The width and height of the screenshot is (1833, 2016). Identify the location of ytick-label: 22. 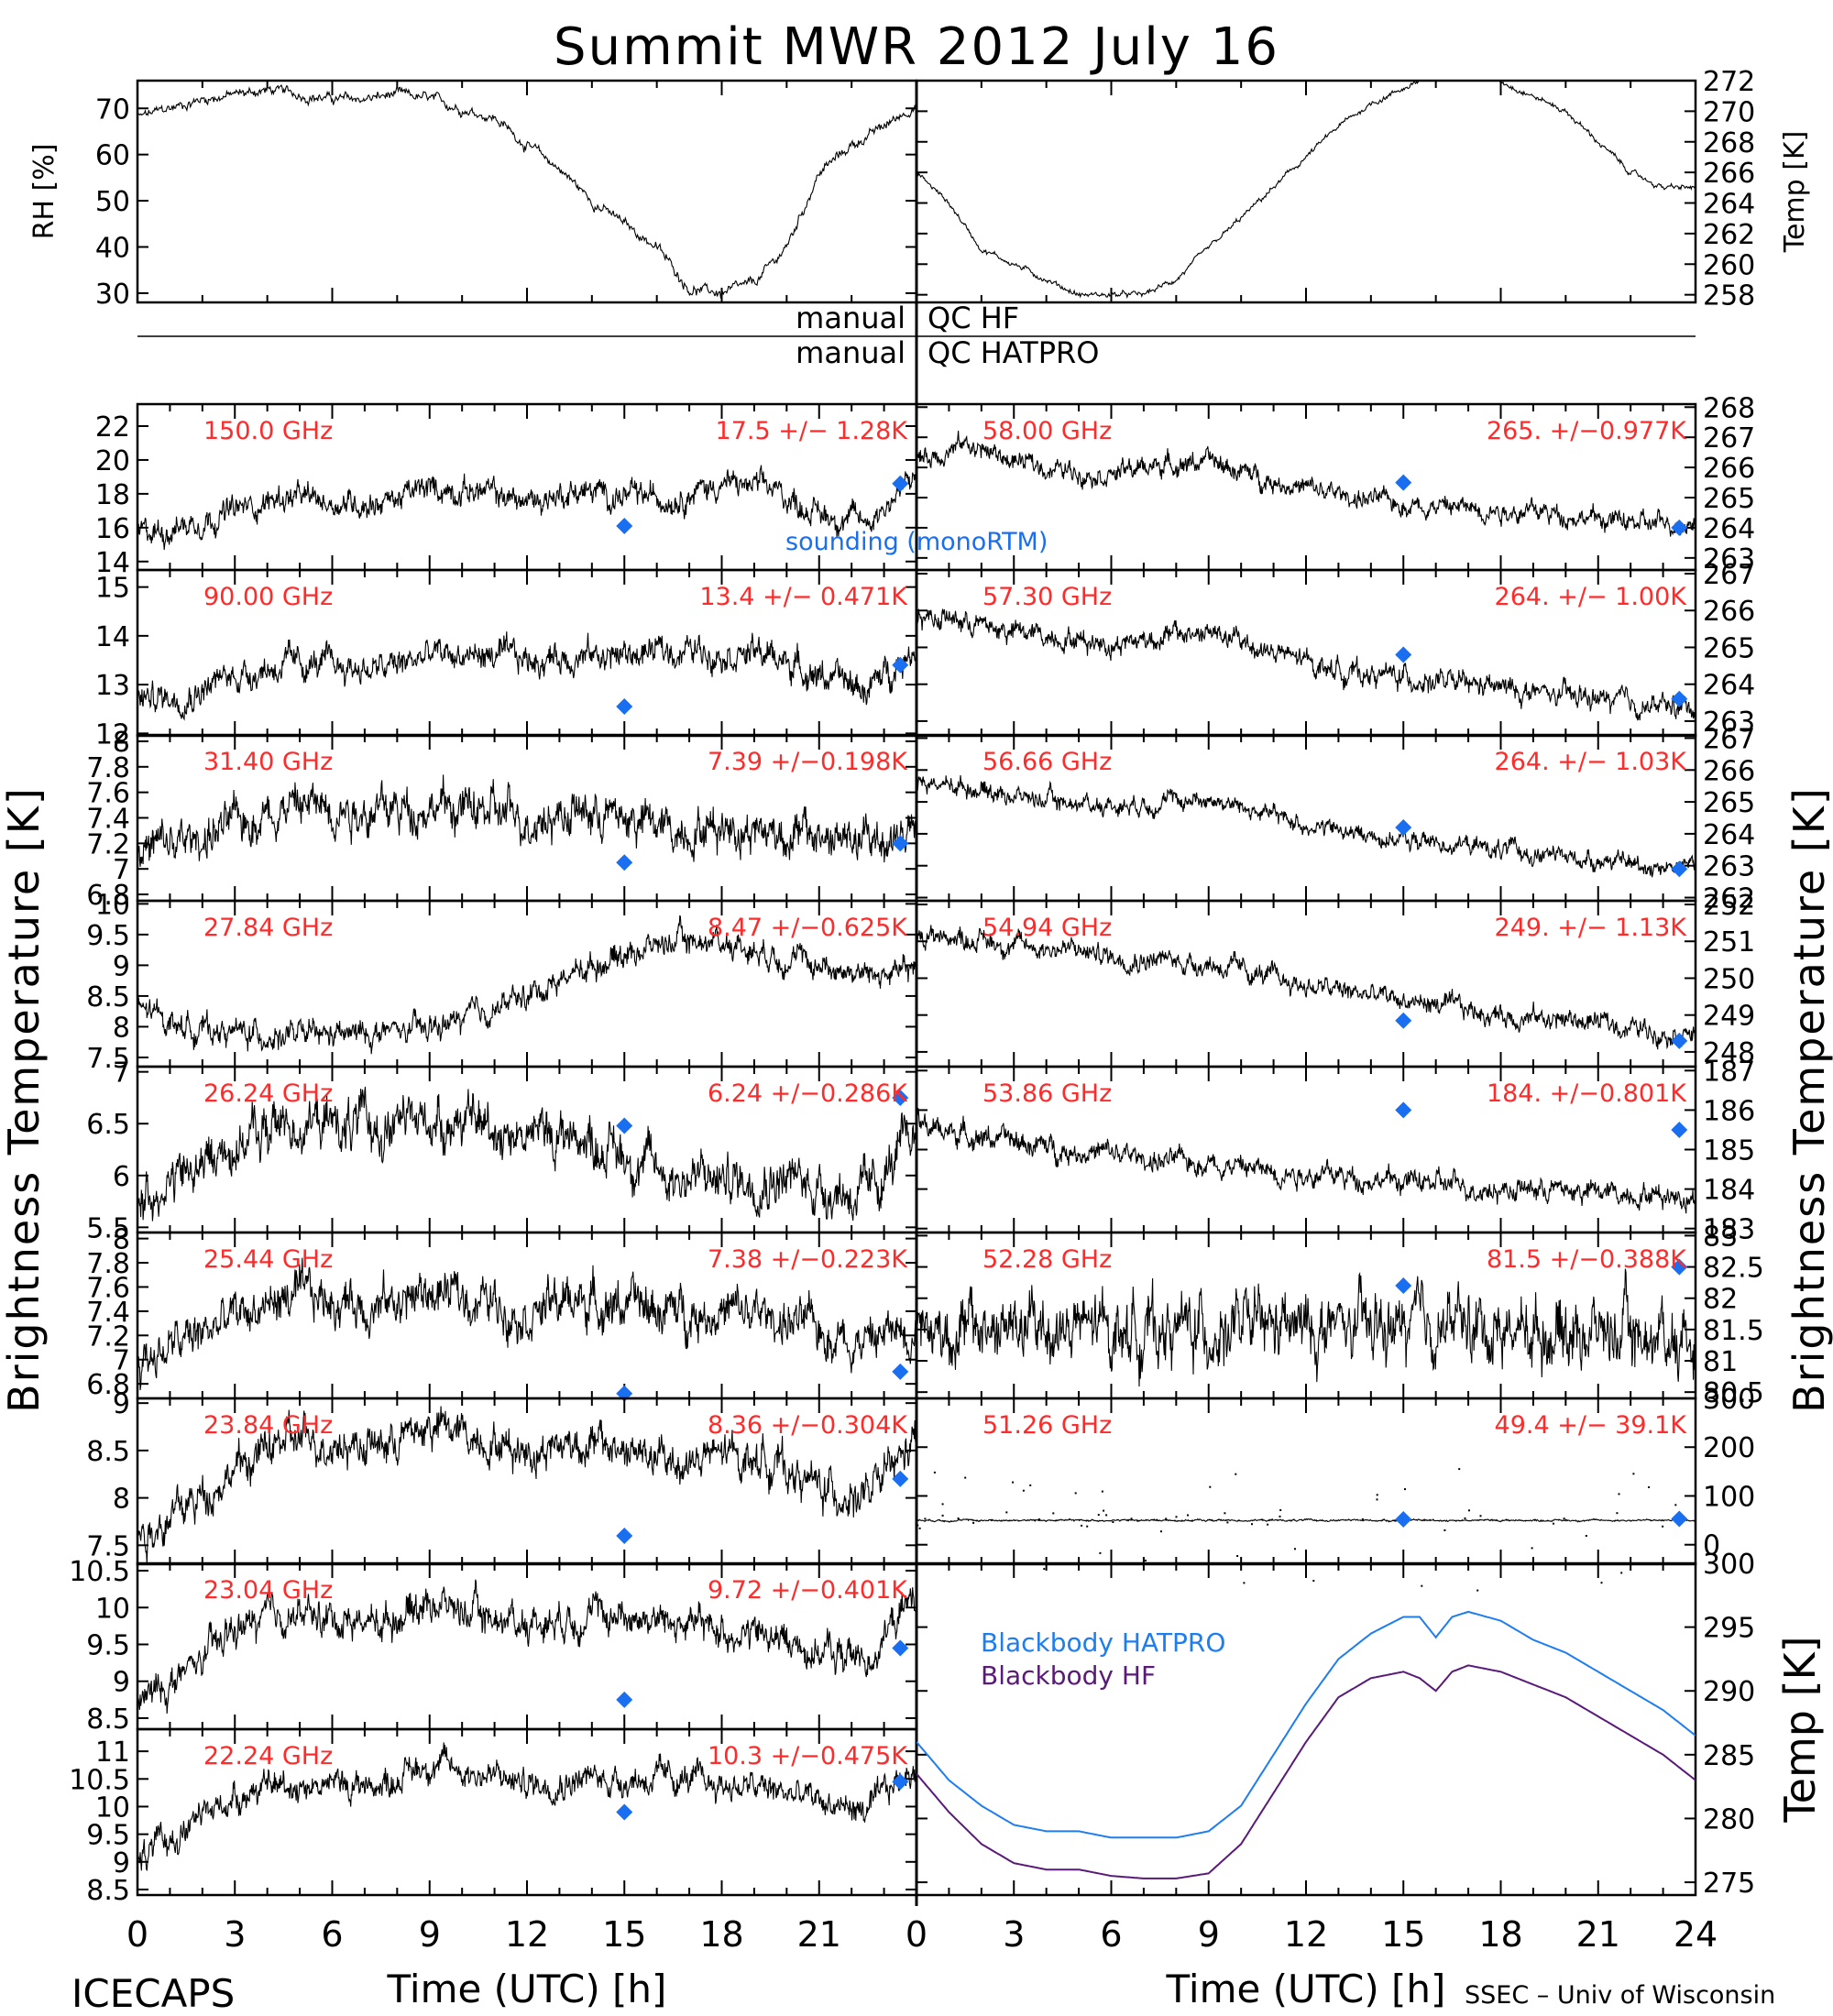
(112, 427).